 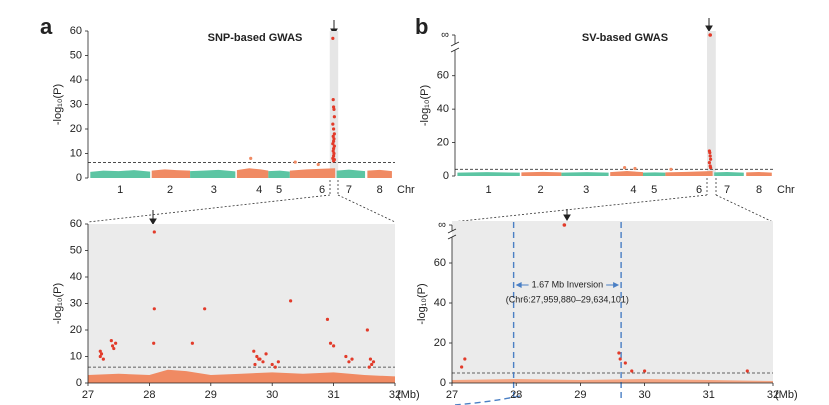 What do you see at coordinates (710, 35) in the screenshot?
I see `point-infinite` at bounding box center [710, 35].